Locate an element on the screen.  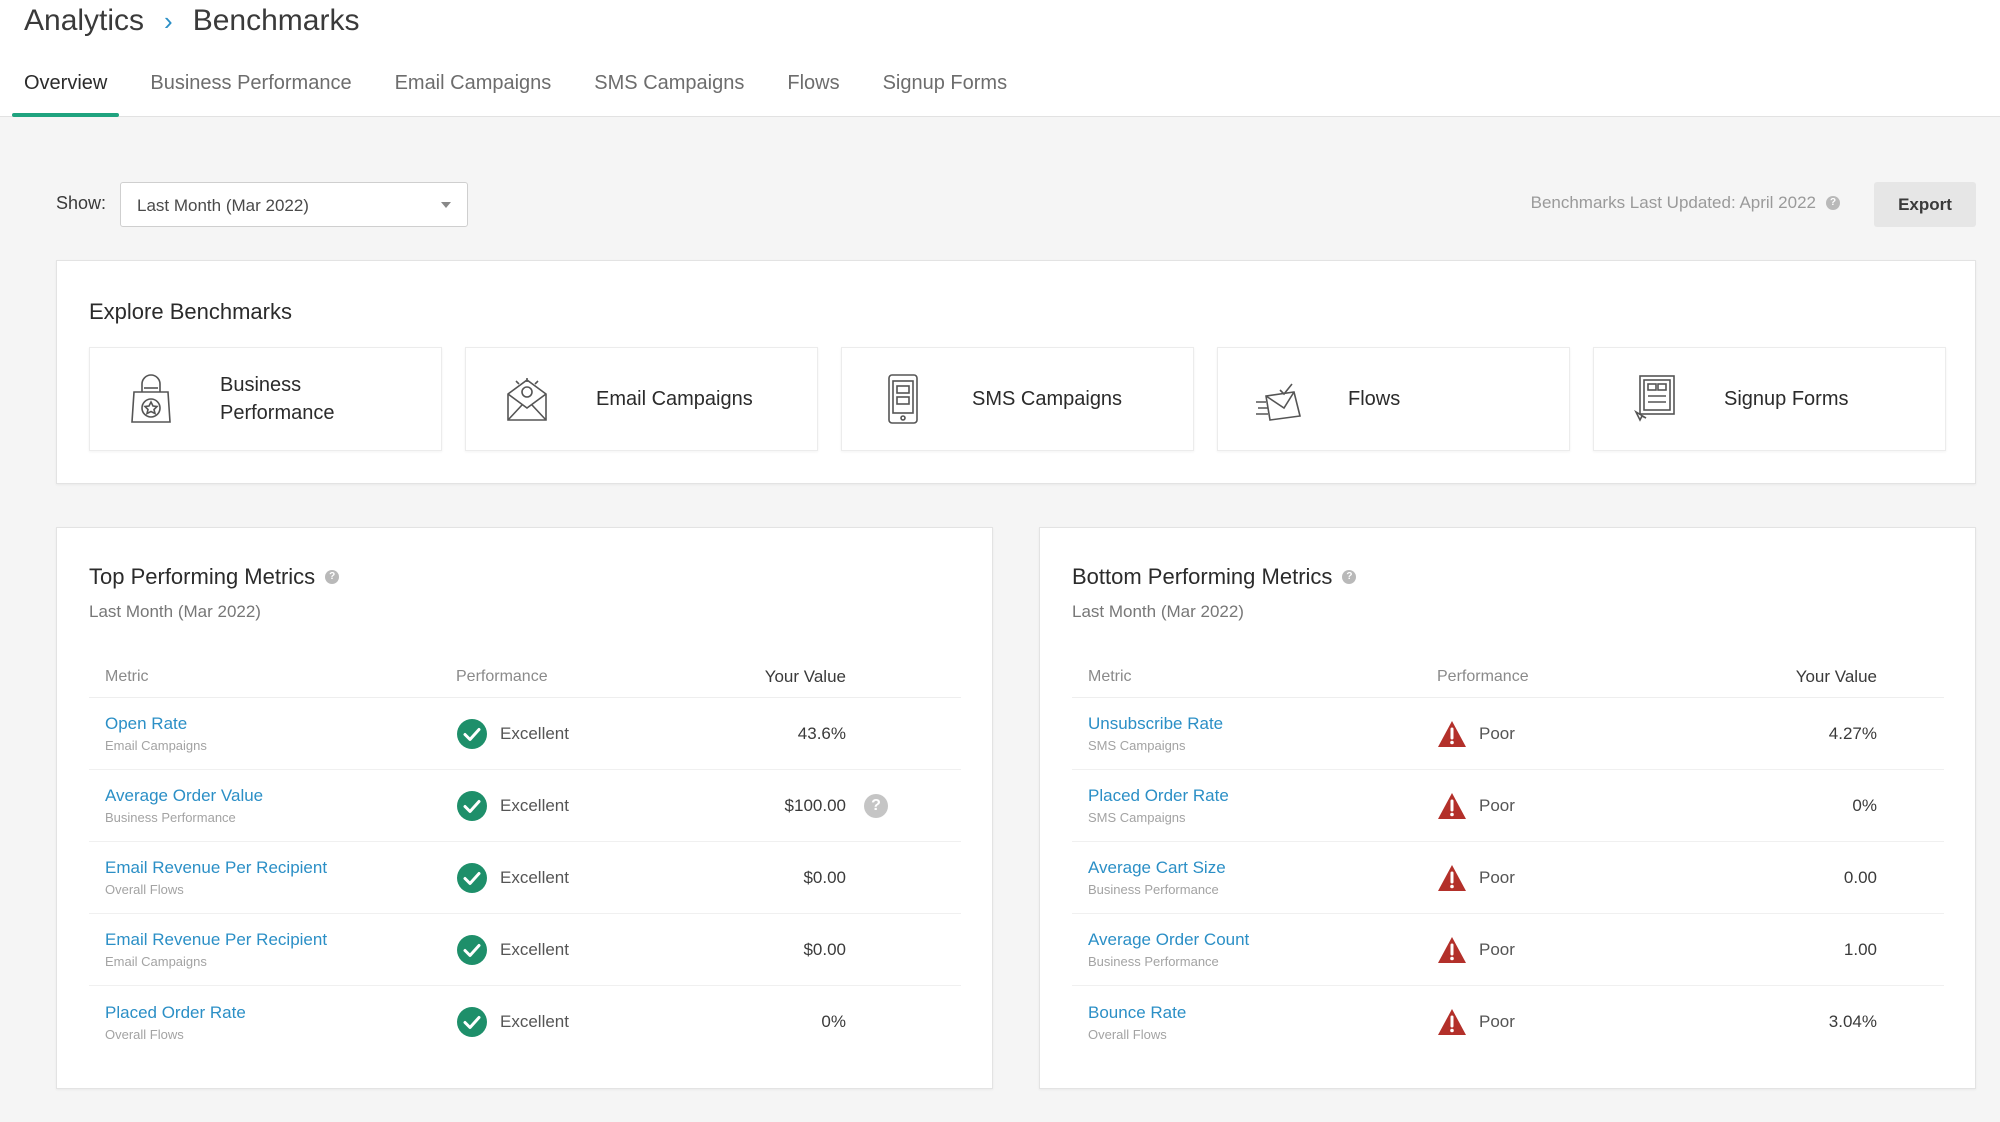
table-row: Bounce Rate Overall Flows Poor 3.04% is located at coordinates (1508, 1022).